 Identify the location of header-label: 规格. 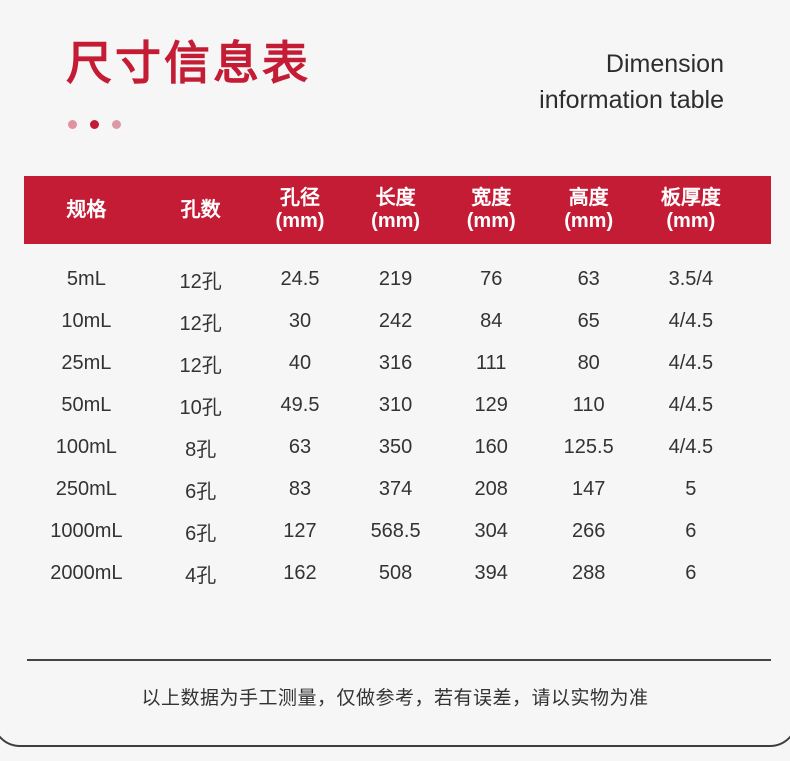
(86, 209).